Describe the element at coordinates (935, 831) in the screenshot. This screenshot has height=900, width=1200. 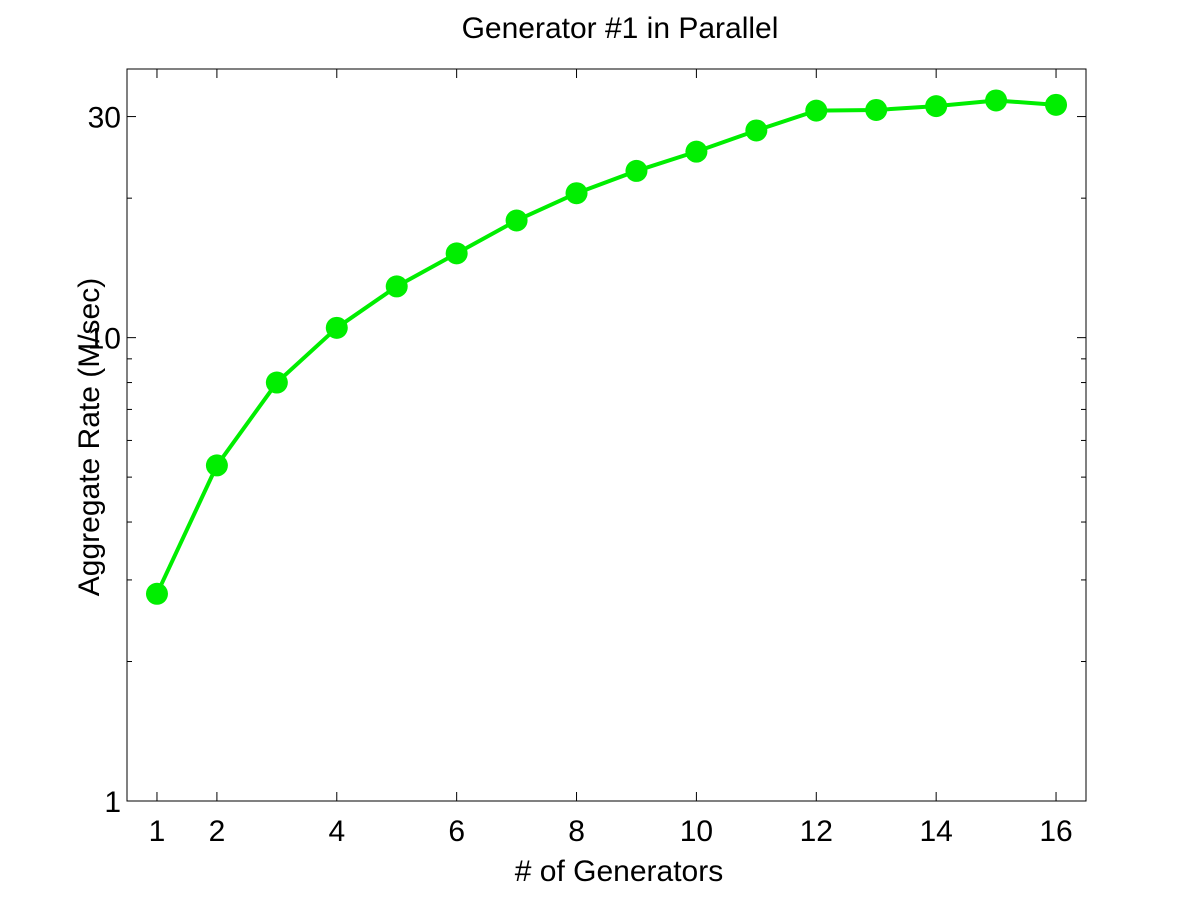
I see `x-tick-label: 14` at that location.